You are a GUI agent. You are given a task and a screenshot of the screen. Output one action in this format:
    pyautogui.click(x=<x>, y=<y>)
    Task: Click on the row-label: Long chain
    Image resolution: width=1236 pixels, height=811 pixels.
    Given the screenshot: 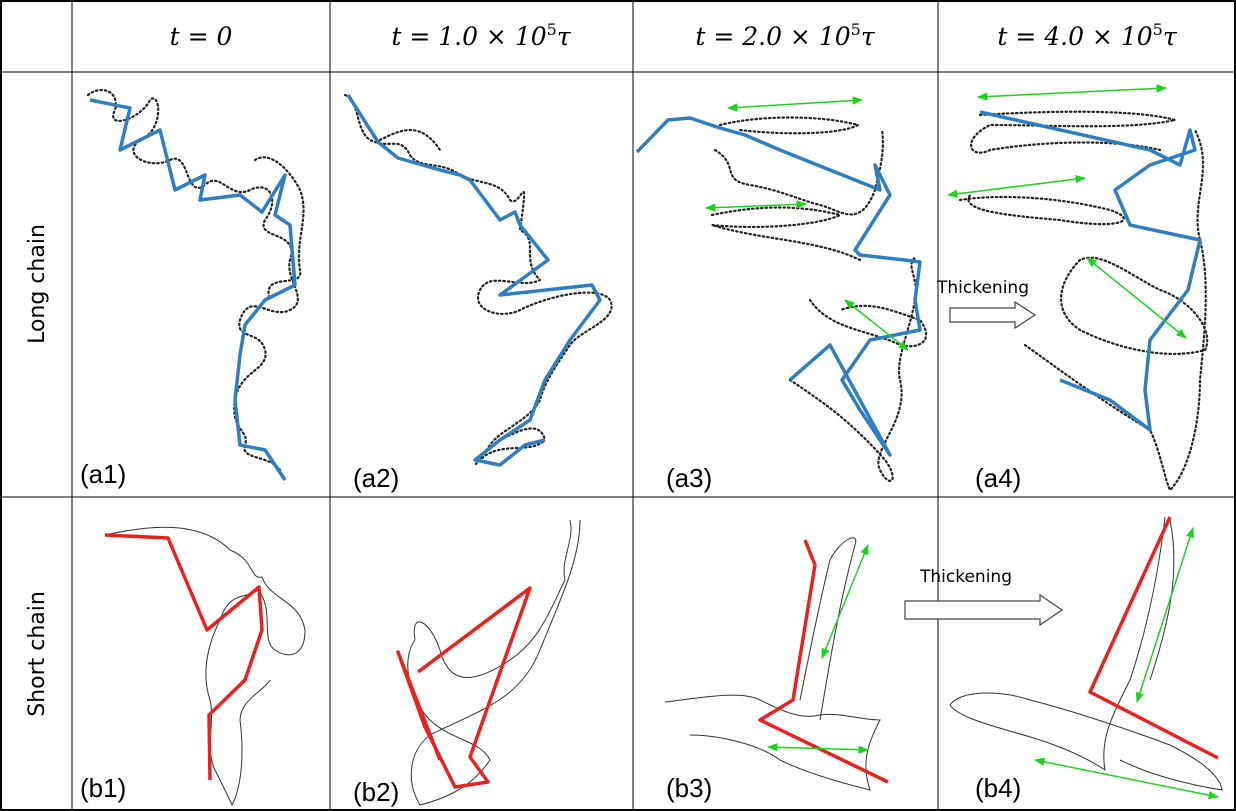 What is the action you would take?
    pyautogui.click(x=37, y=284)
    